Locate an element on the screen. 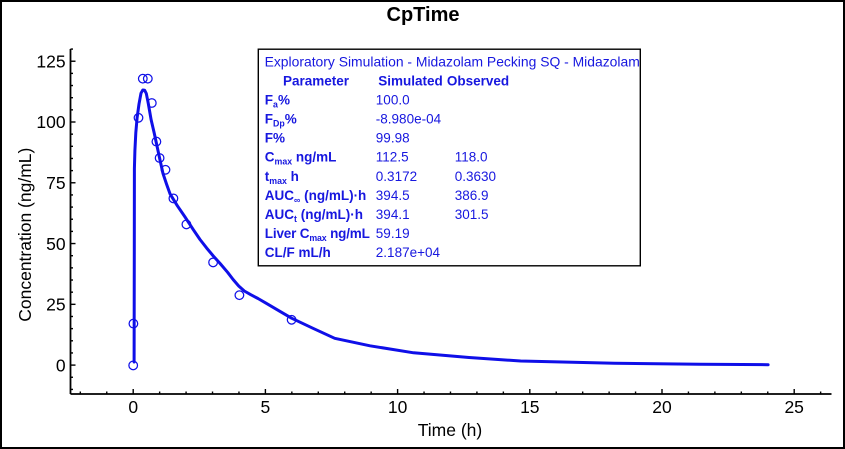  svg-text: Concentration (ng/mL) is located at coordinates (25, 235).